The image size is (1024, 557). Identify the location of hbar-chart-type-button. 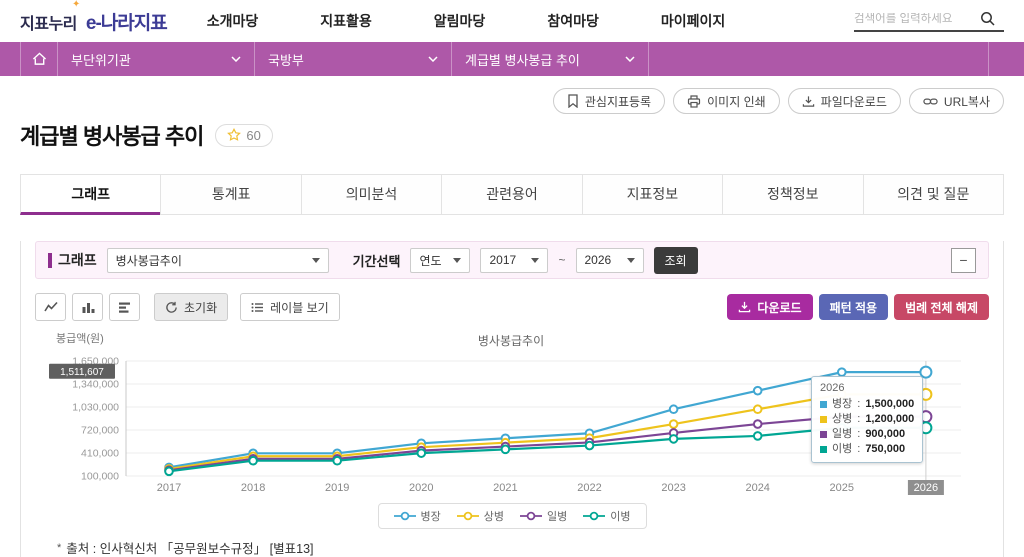
(124, 307).